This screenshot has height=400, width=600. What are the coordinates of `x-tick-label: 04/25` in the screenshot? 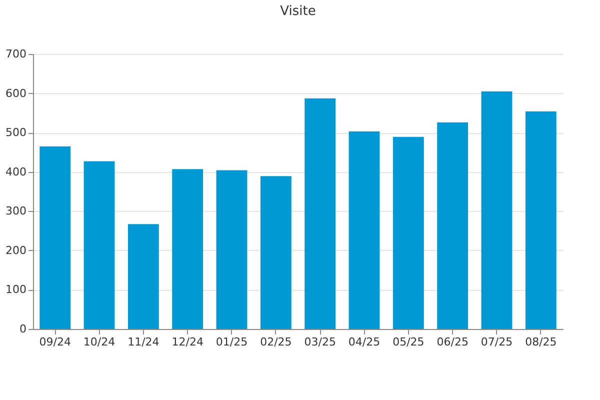 It's located at (364, 342).